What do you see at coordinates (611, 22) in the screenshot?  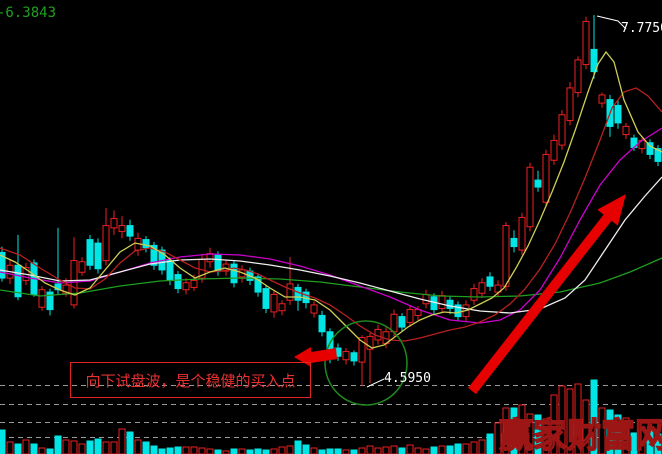 I see `peak-pointer-line` at bounding box center [611, 22].